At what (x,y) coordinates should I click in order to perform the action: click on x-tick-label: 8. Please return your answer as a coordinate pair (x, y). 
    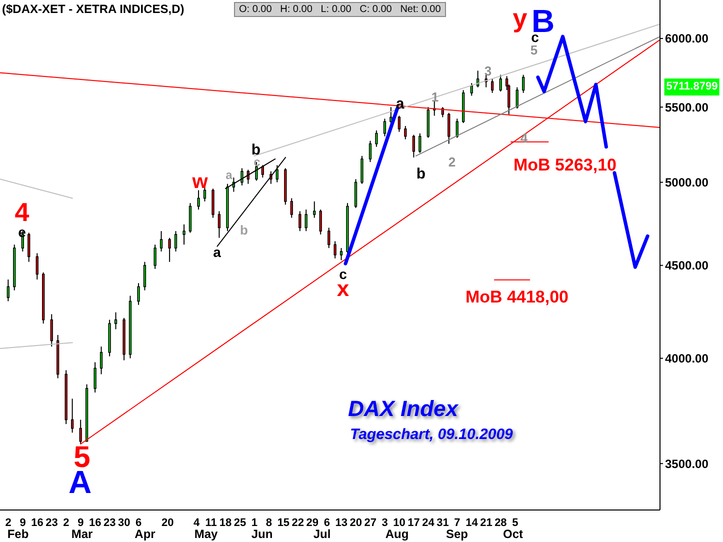
    Looking at the image, I should click on (269, 522).